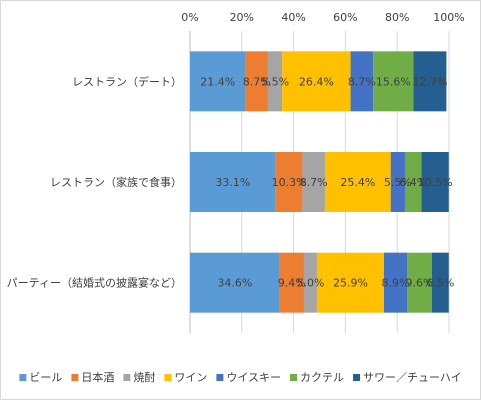  I want to click on legend-item: ワイン, so click(185, 377).